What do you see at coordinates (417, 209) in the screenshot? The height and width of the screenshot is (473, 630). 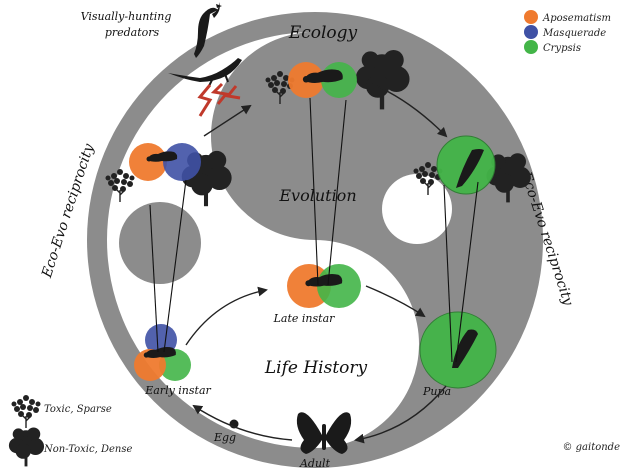 I see `dot-right` at bounding box center [417, 209].